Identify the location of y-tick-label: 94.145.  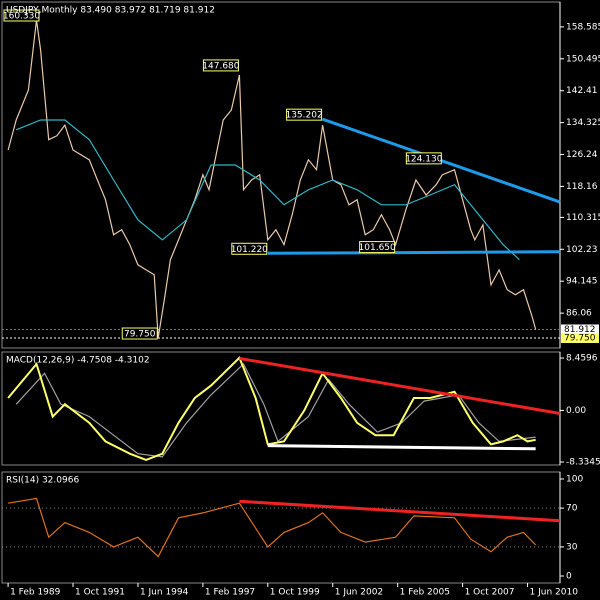
(582, 282).